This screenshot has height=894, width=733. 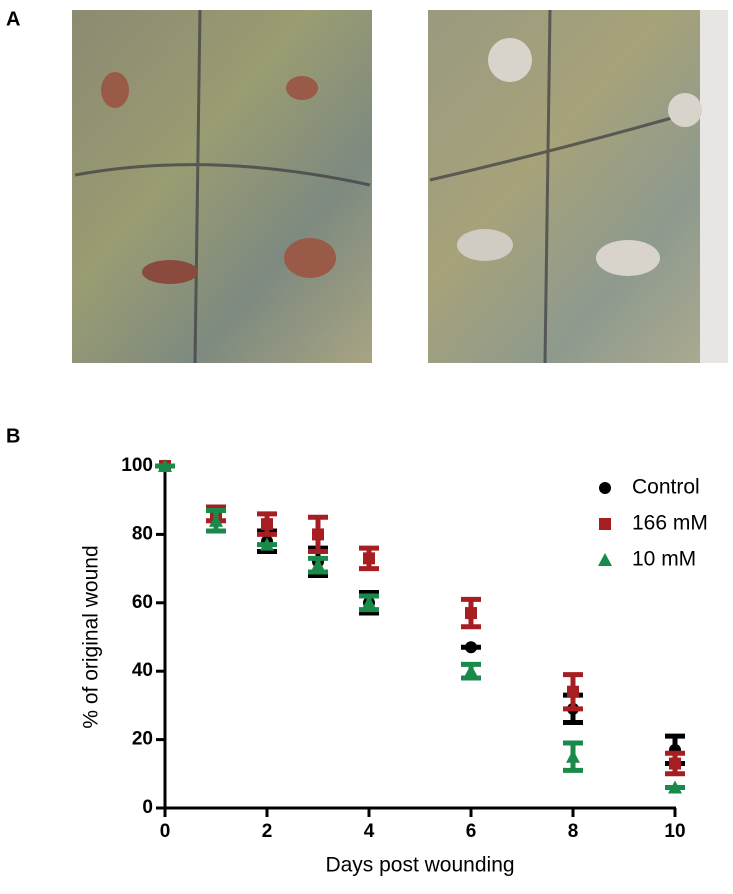 I want to click on x-tick-label: 4, so click(x=369, y=831).